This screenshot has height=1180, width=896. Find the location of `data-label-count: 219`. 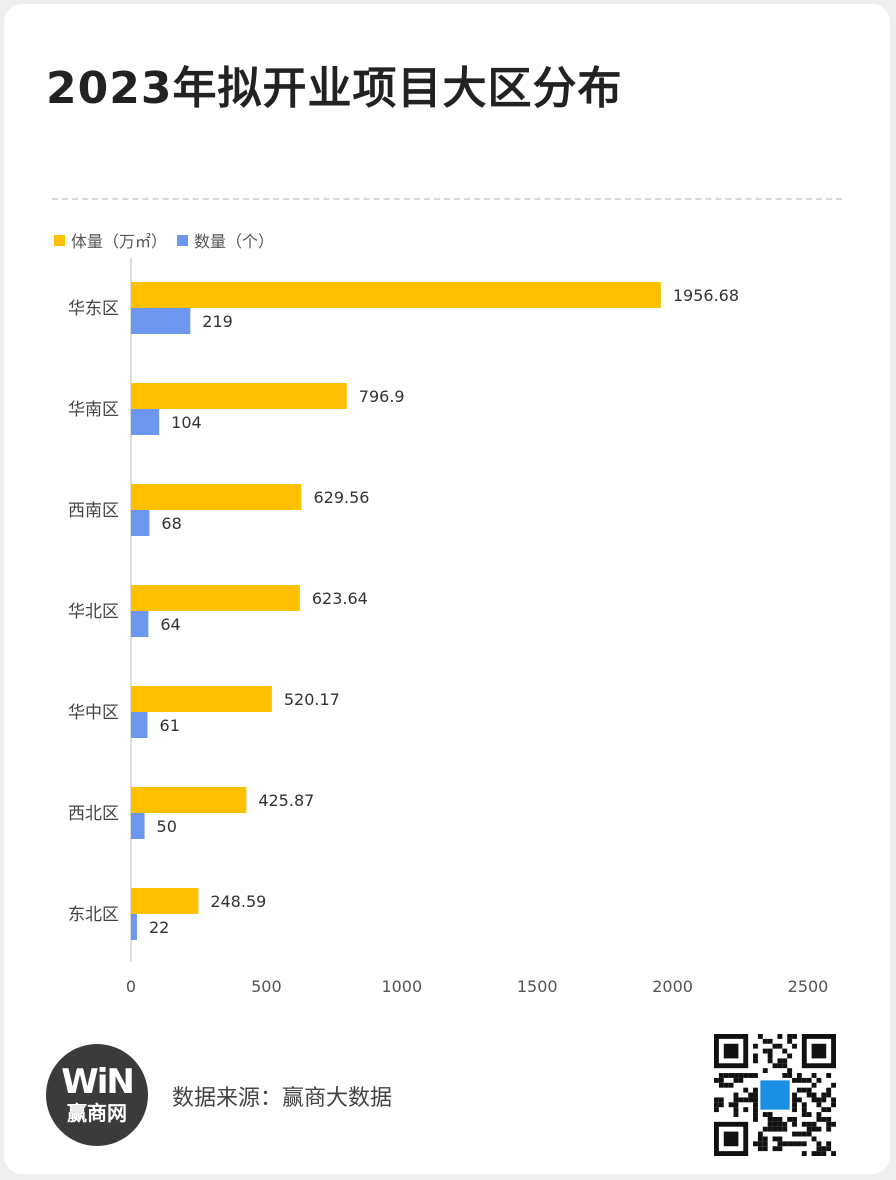

data-label-count: 219 is located at coordinates (217, 321).